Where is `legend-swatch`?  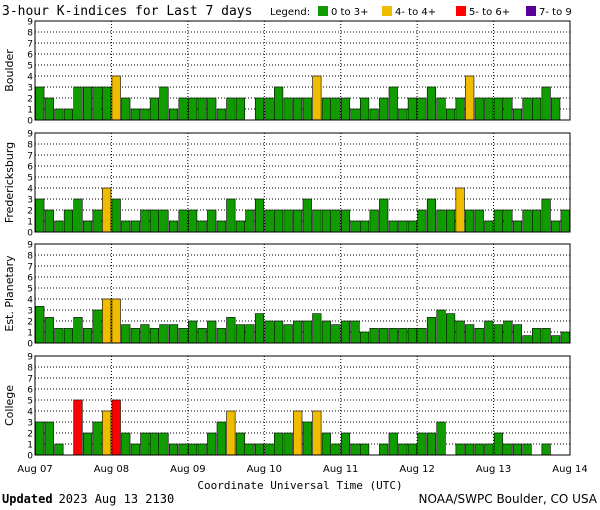 legend-swatch is located at coordinates (323, 11).